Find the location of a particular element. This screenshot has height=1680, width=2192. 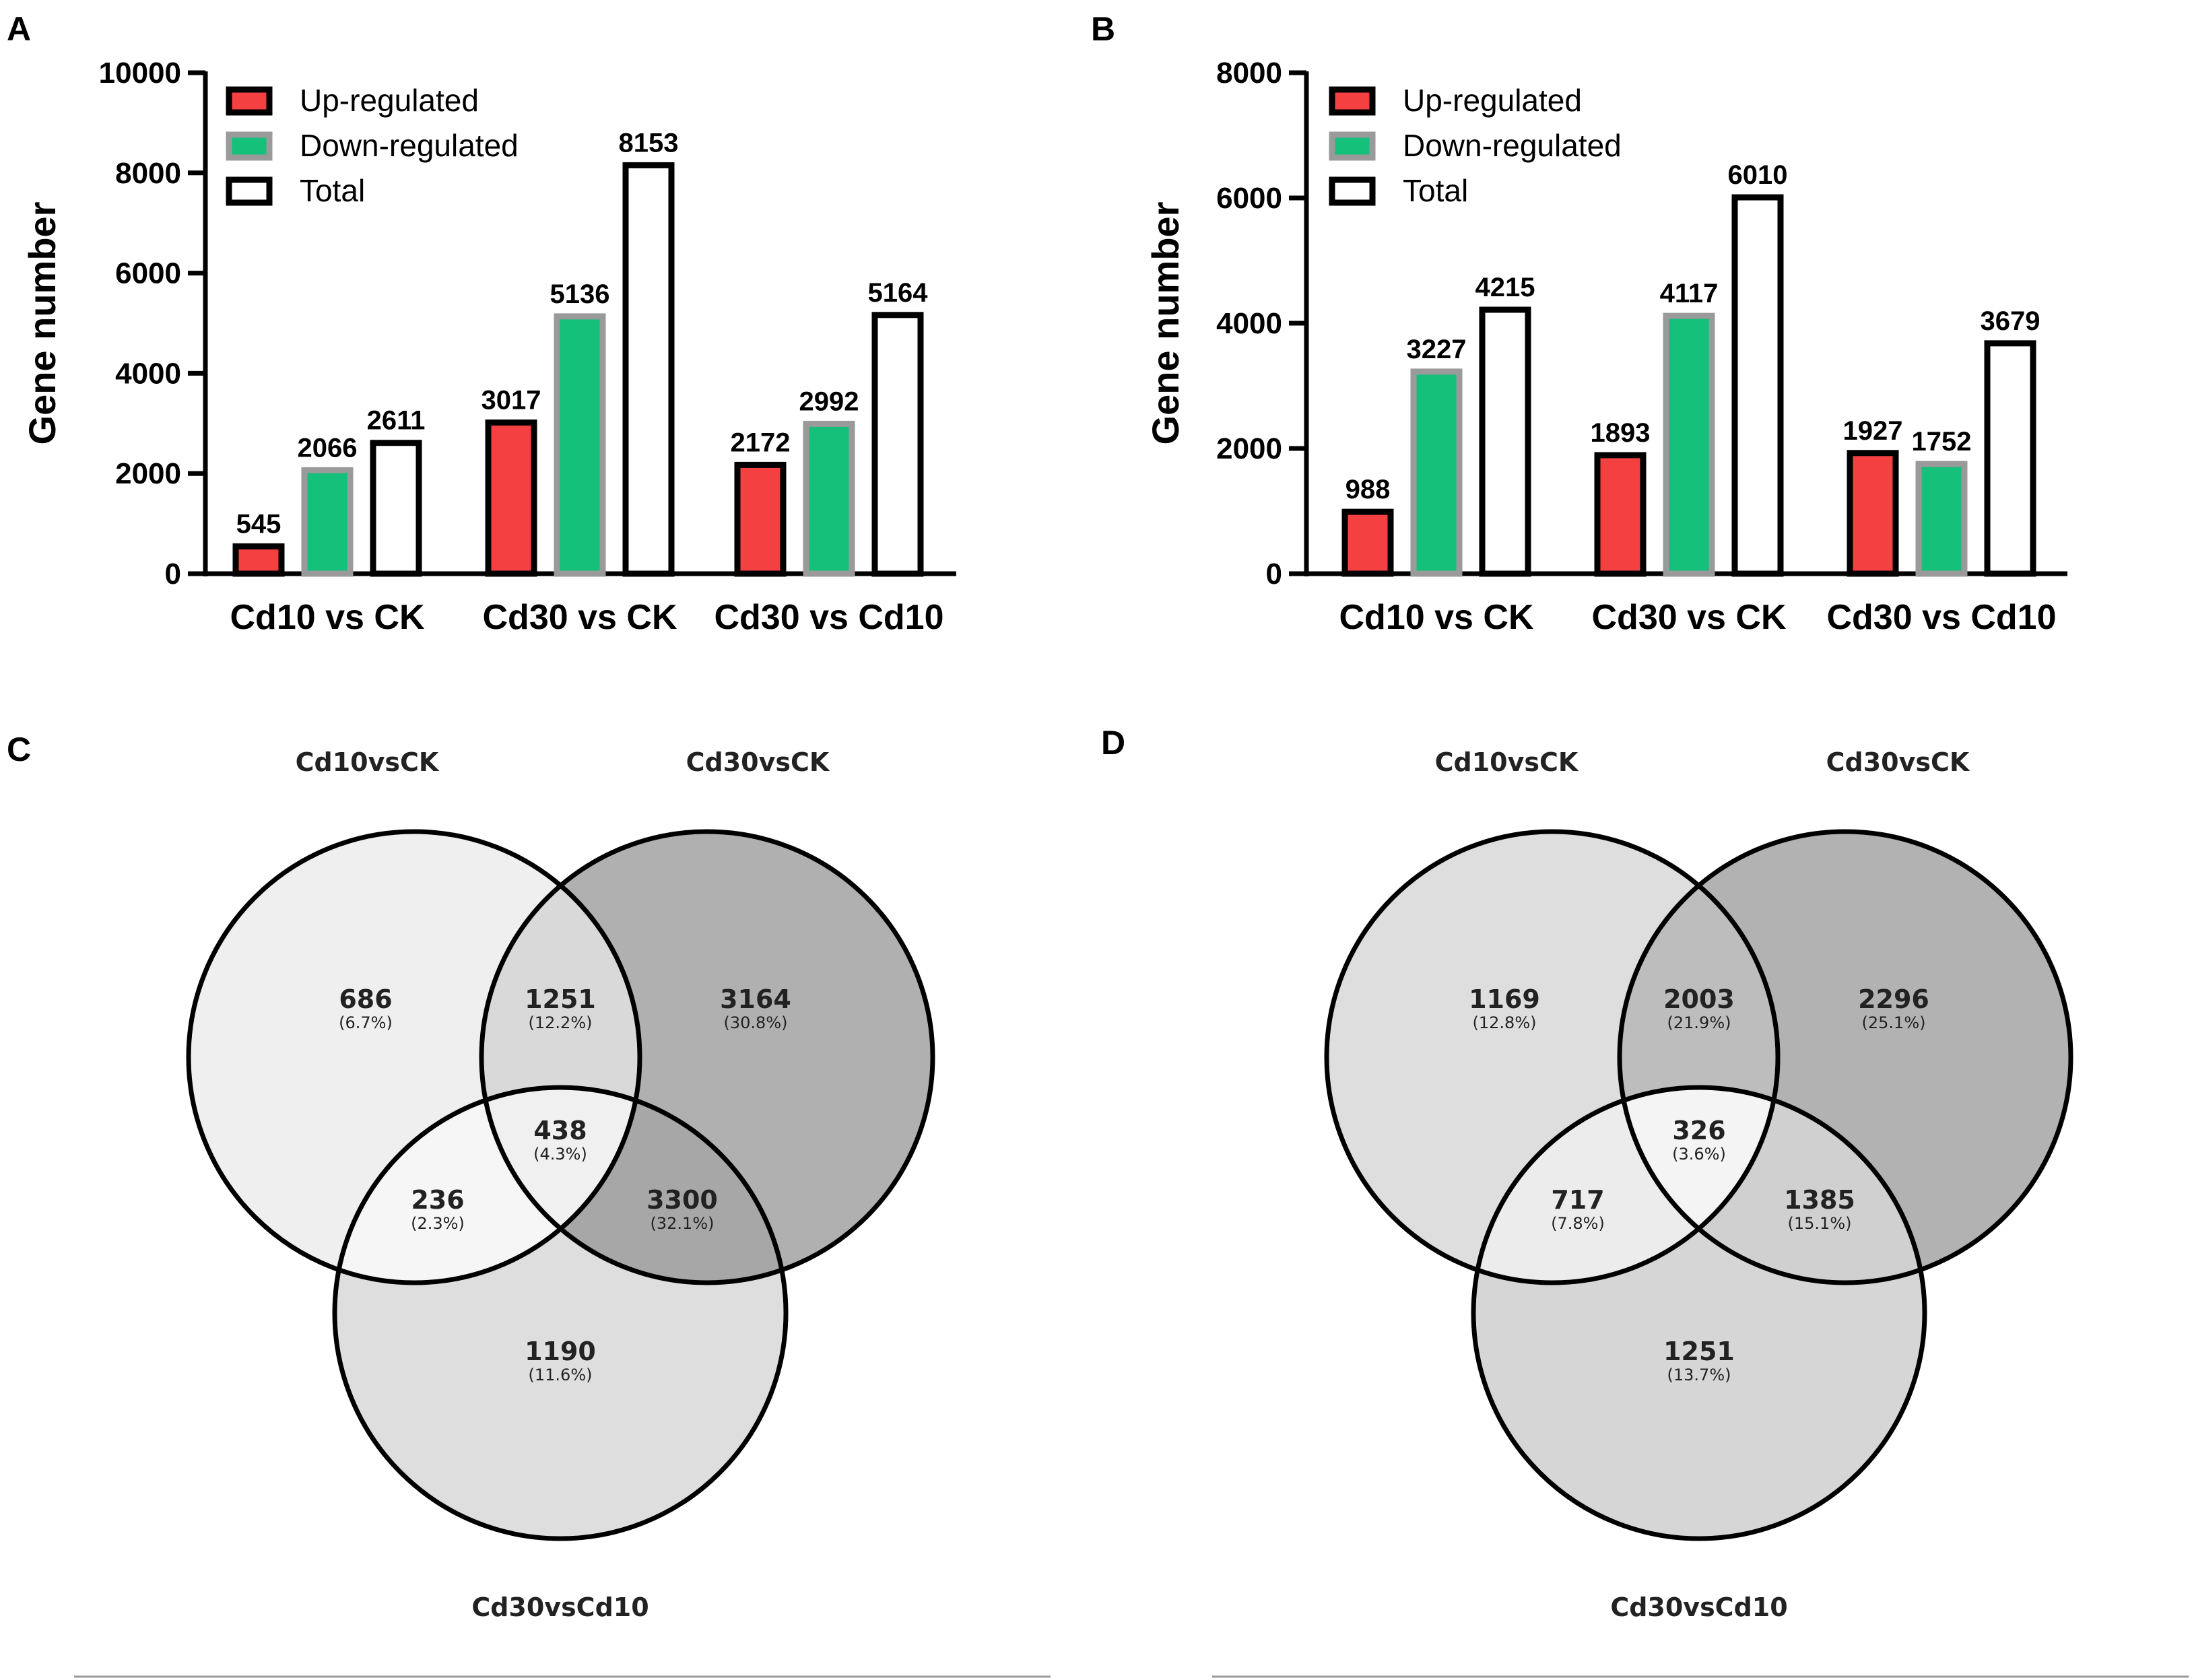

chartA-data-label-1-1: 5136 is located at coordinates (580, 294).